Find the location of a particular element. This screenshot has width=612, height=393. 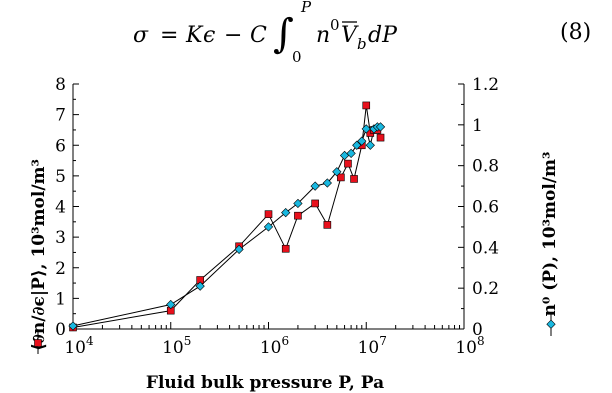

x-axis-label: Fluid bulk pressure P, Pa is located at coordinates (265, 383).